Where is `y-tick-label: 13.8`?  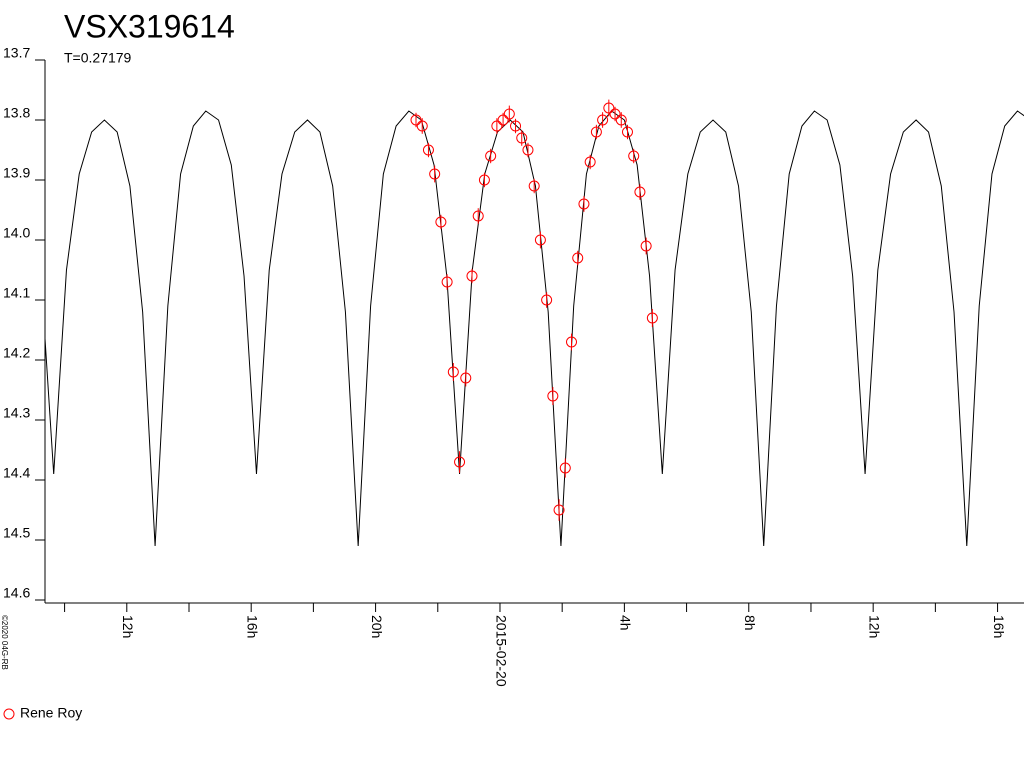 y-tick-label: 13.8 is located at coordinates (16, 113).